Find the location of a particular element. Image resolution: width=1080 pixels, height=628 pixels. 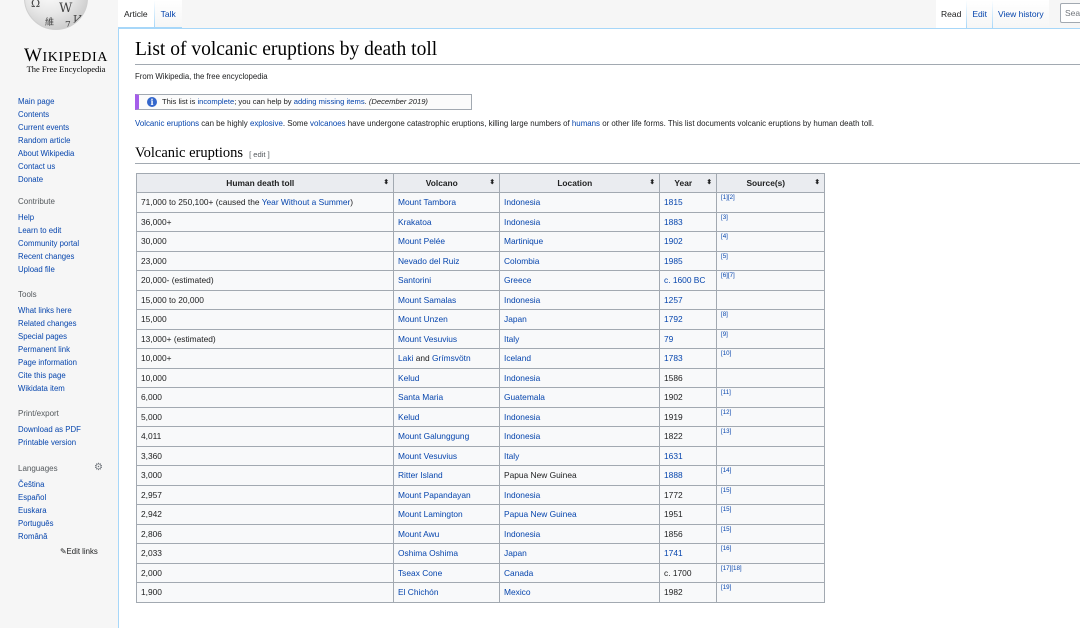

tab-view-history: View history is located at coordinates (1020, 14).